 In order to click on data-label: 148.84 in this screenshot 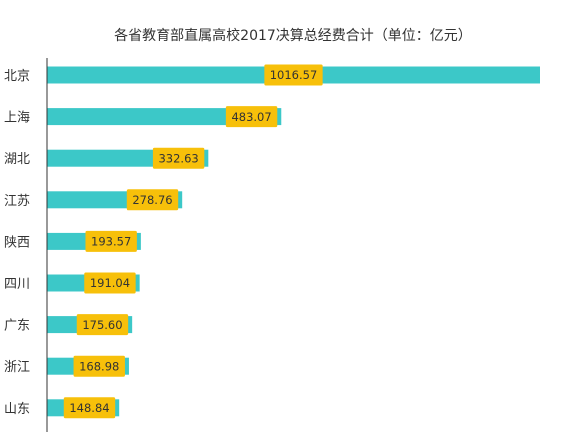, I will do `click(89, 408)`.